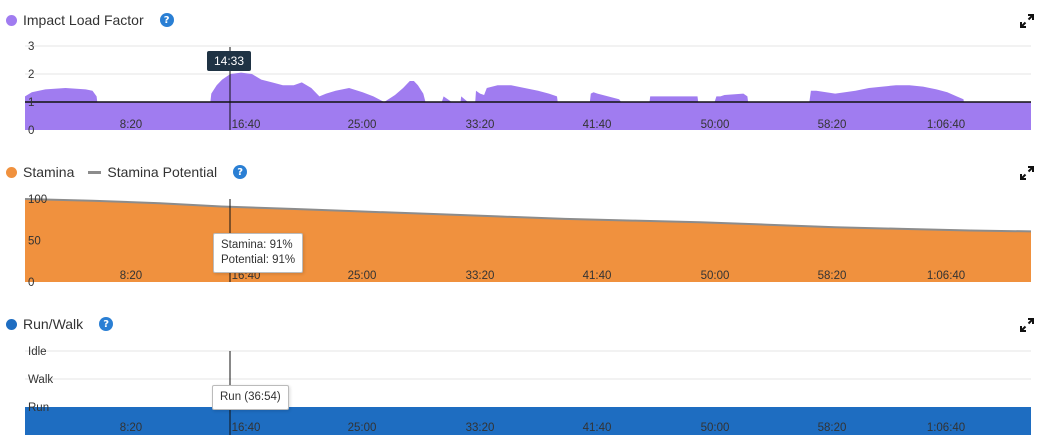 This screenshot has height=447, width=1046. Describe the element at coordinates (37, 200) in the screenshot. I see `y-tick-label: 100` at that location.